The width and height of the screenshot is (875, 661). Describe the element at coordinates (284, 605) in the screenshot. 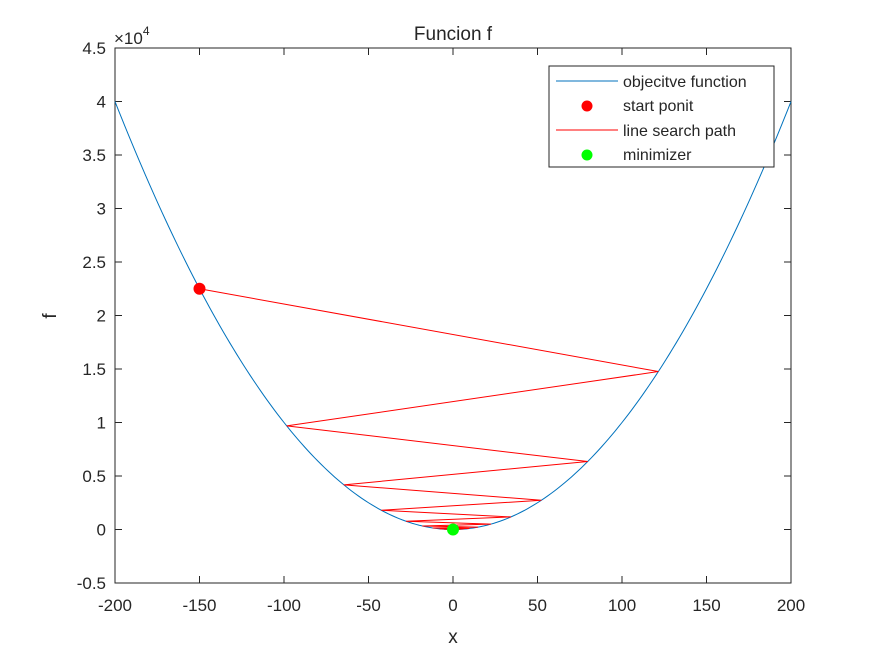

I see `x-tick-label: -100` at that location.